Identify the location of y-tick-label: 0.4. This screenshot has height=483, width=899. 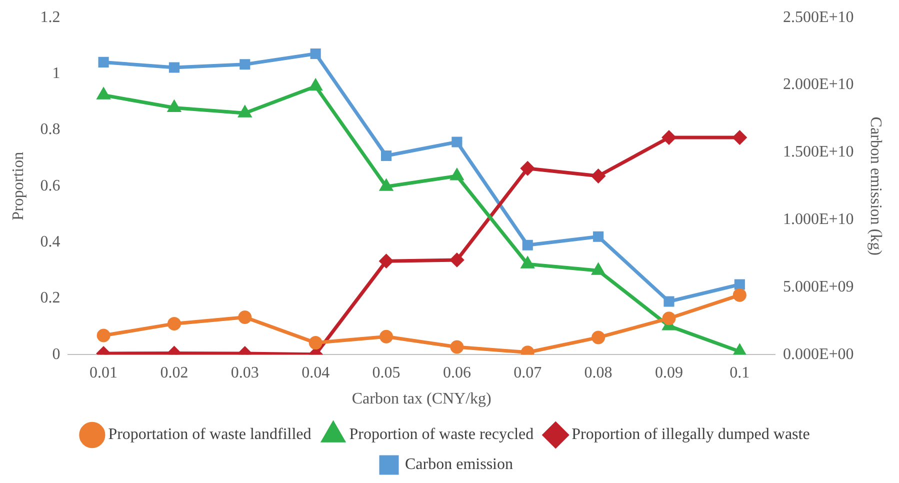
(50, 241).